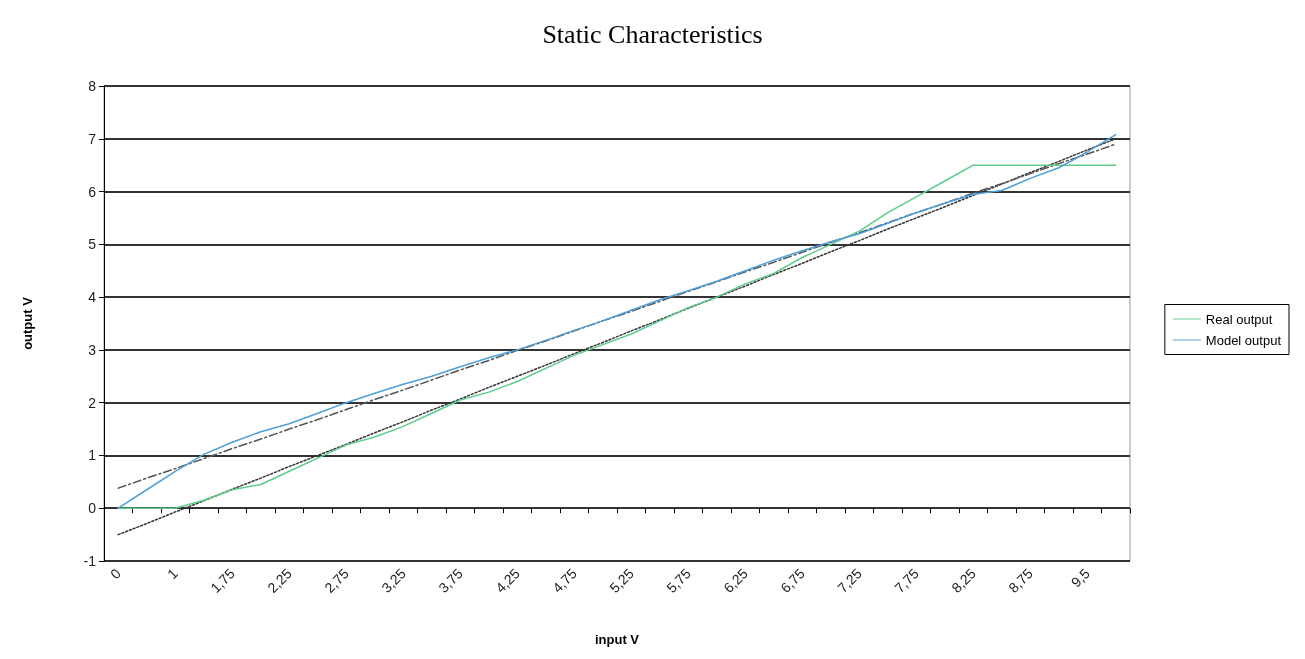  What do you see at coordinates (27, 323) in the screenshot?
I see `y-axis-title: output V` at bounding box center [27, 323].